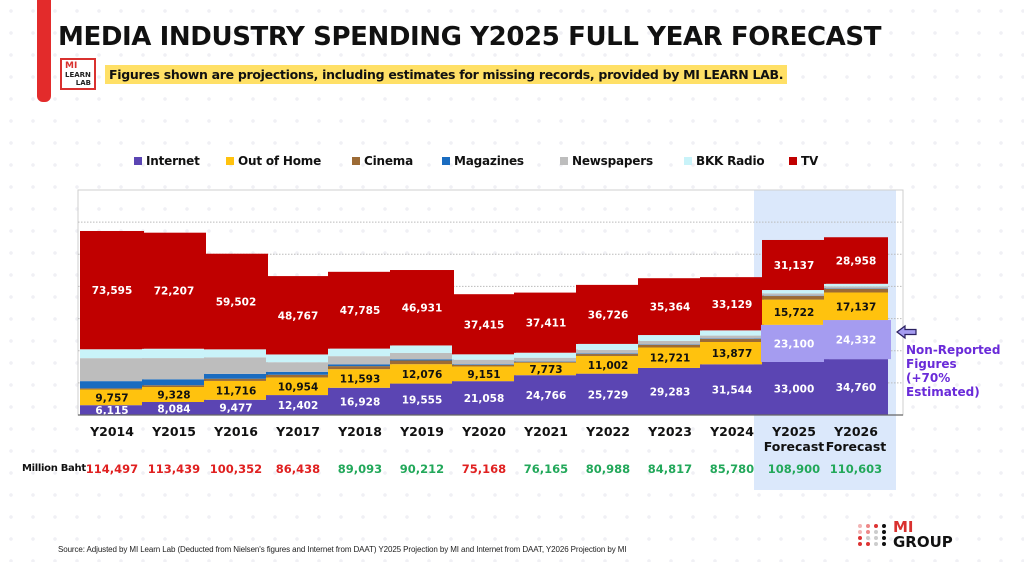  I want to click on data-label: 9,328, so click(173, 396).